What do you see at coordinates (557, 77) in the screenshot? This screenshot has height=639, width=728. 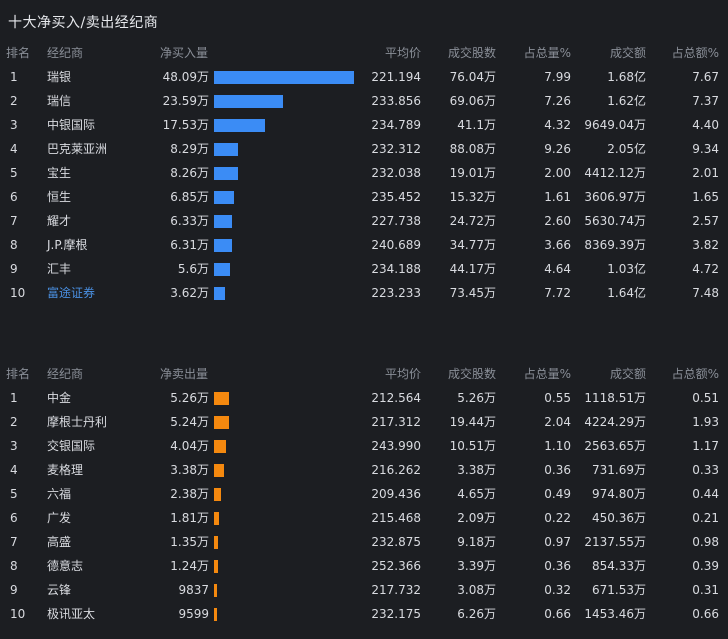 I see `pct-volume: 7.99` at bounding box center [557, 77].